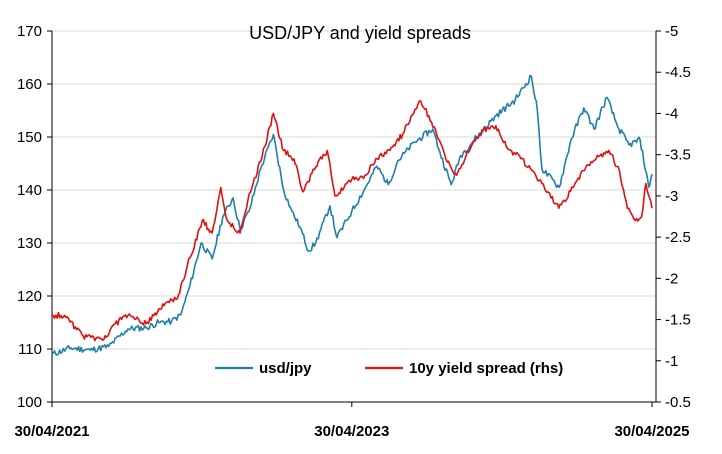  What do you see at coordinates (678, 155) in the screenshot?
I see `right-tick-label: -3.5` at bounding box center [678, 155].